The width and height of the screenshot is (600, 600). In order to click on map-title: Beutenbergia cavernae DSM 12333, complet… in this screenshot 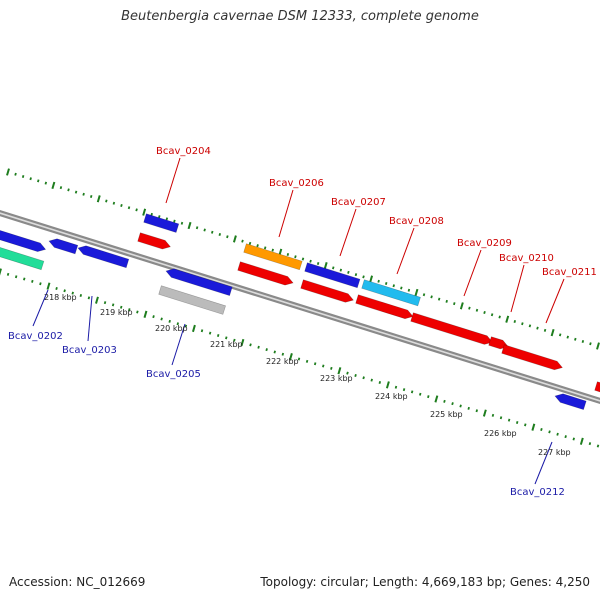, I will do `click(300, 16)`.